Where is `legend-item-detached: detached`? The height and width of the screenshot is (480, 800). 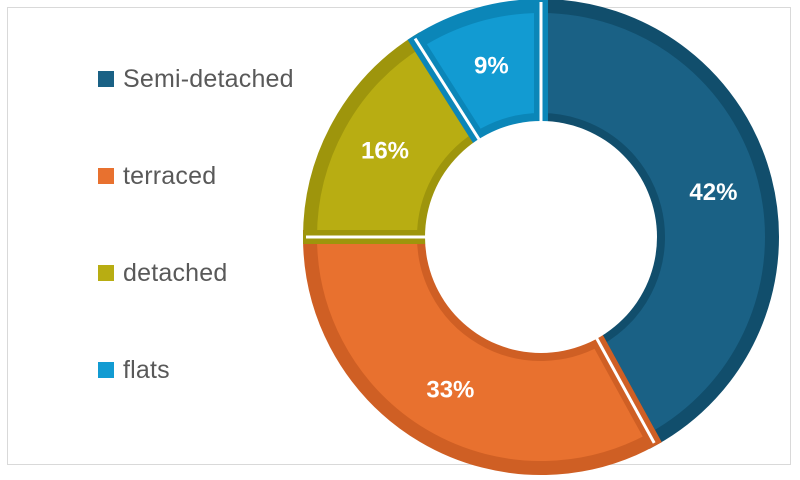 legend-item-detached: detached is located at coordinates (162, 273).